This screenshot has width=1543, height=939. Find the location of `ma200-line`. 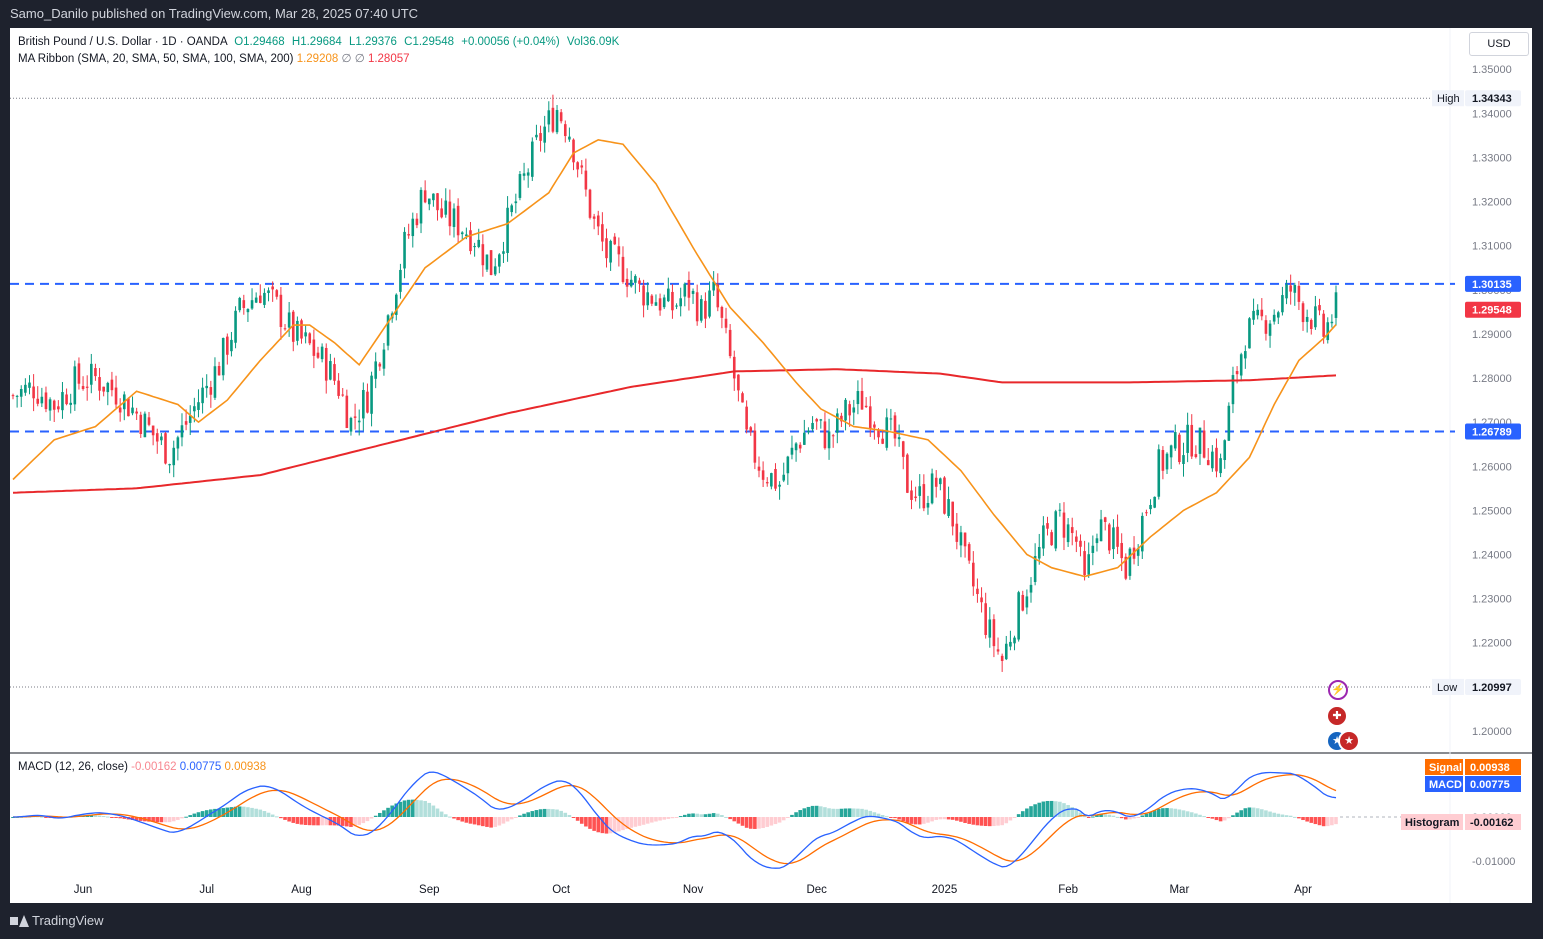

ma200-line is located at coordinates (674, 431).